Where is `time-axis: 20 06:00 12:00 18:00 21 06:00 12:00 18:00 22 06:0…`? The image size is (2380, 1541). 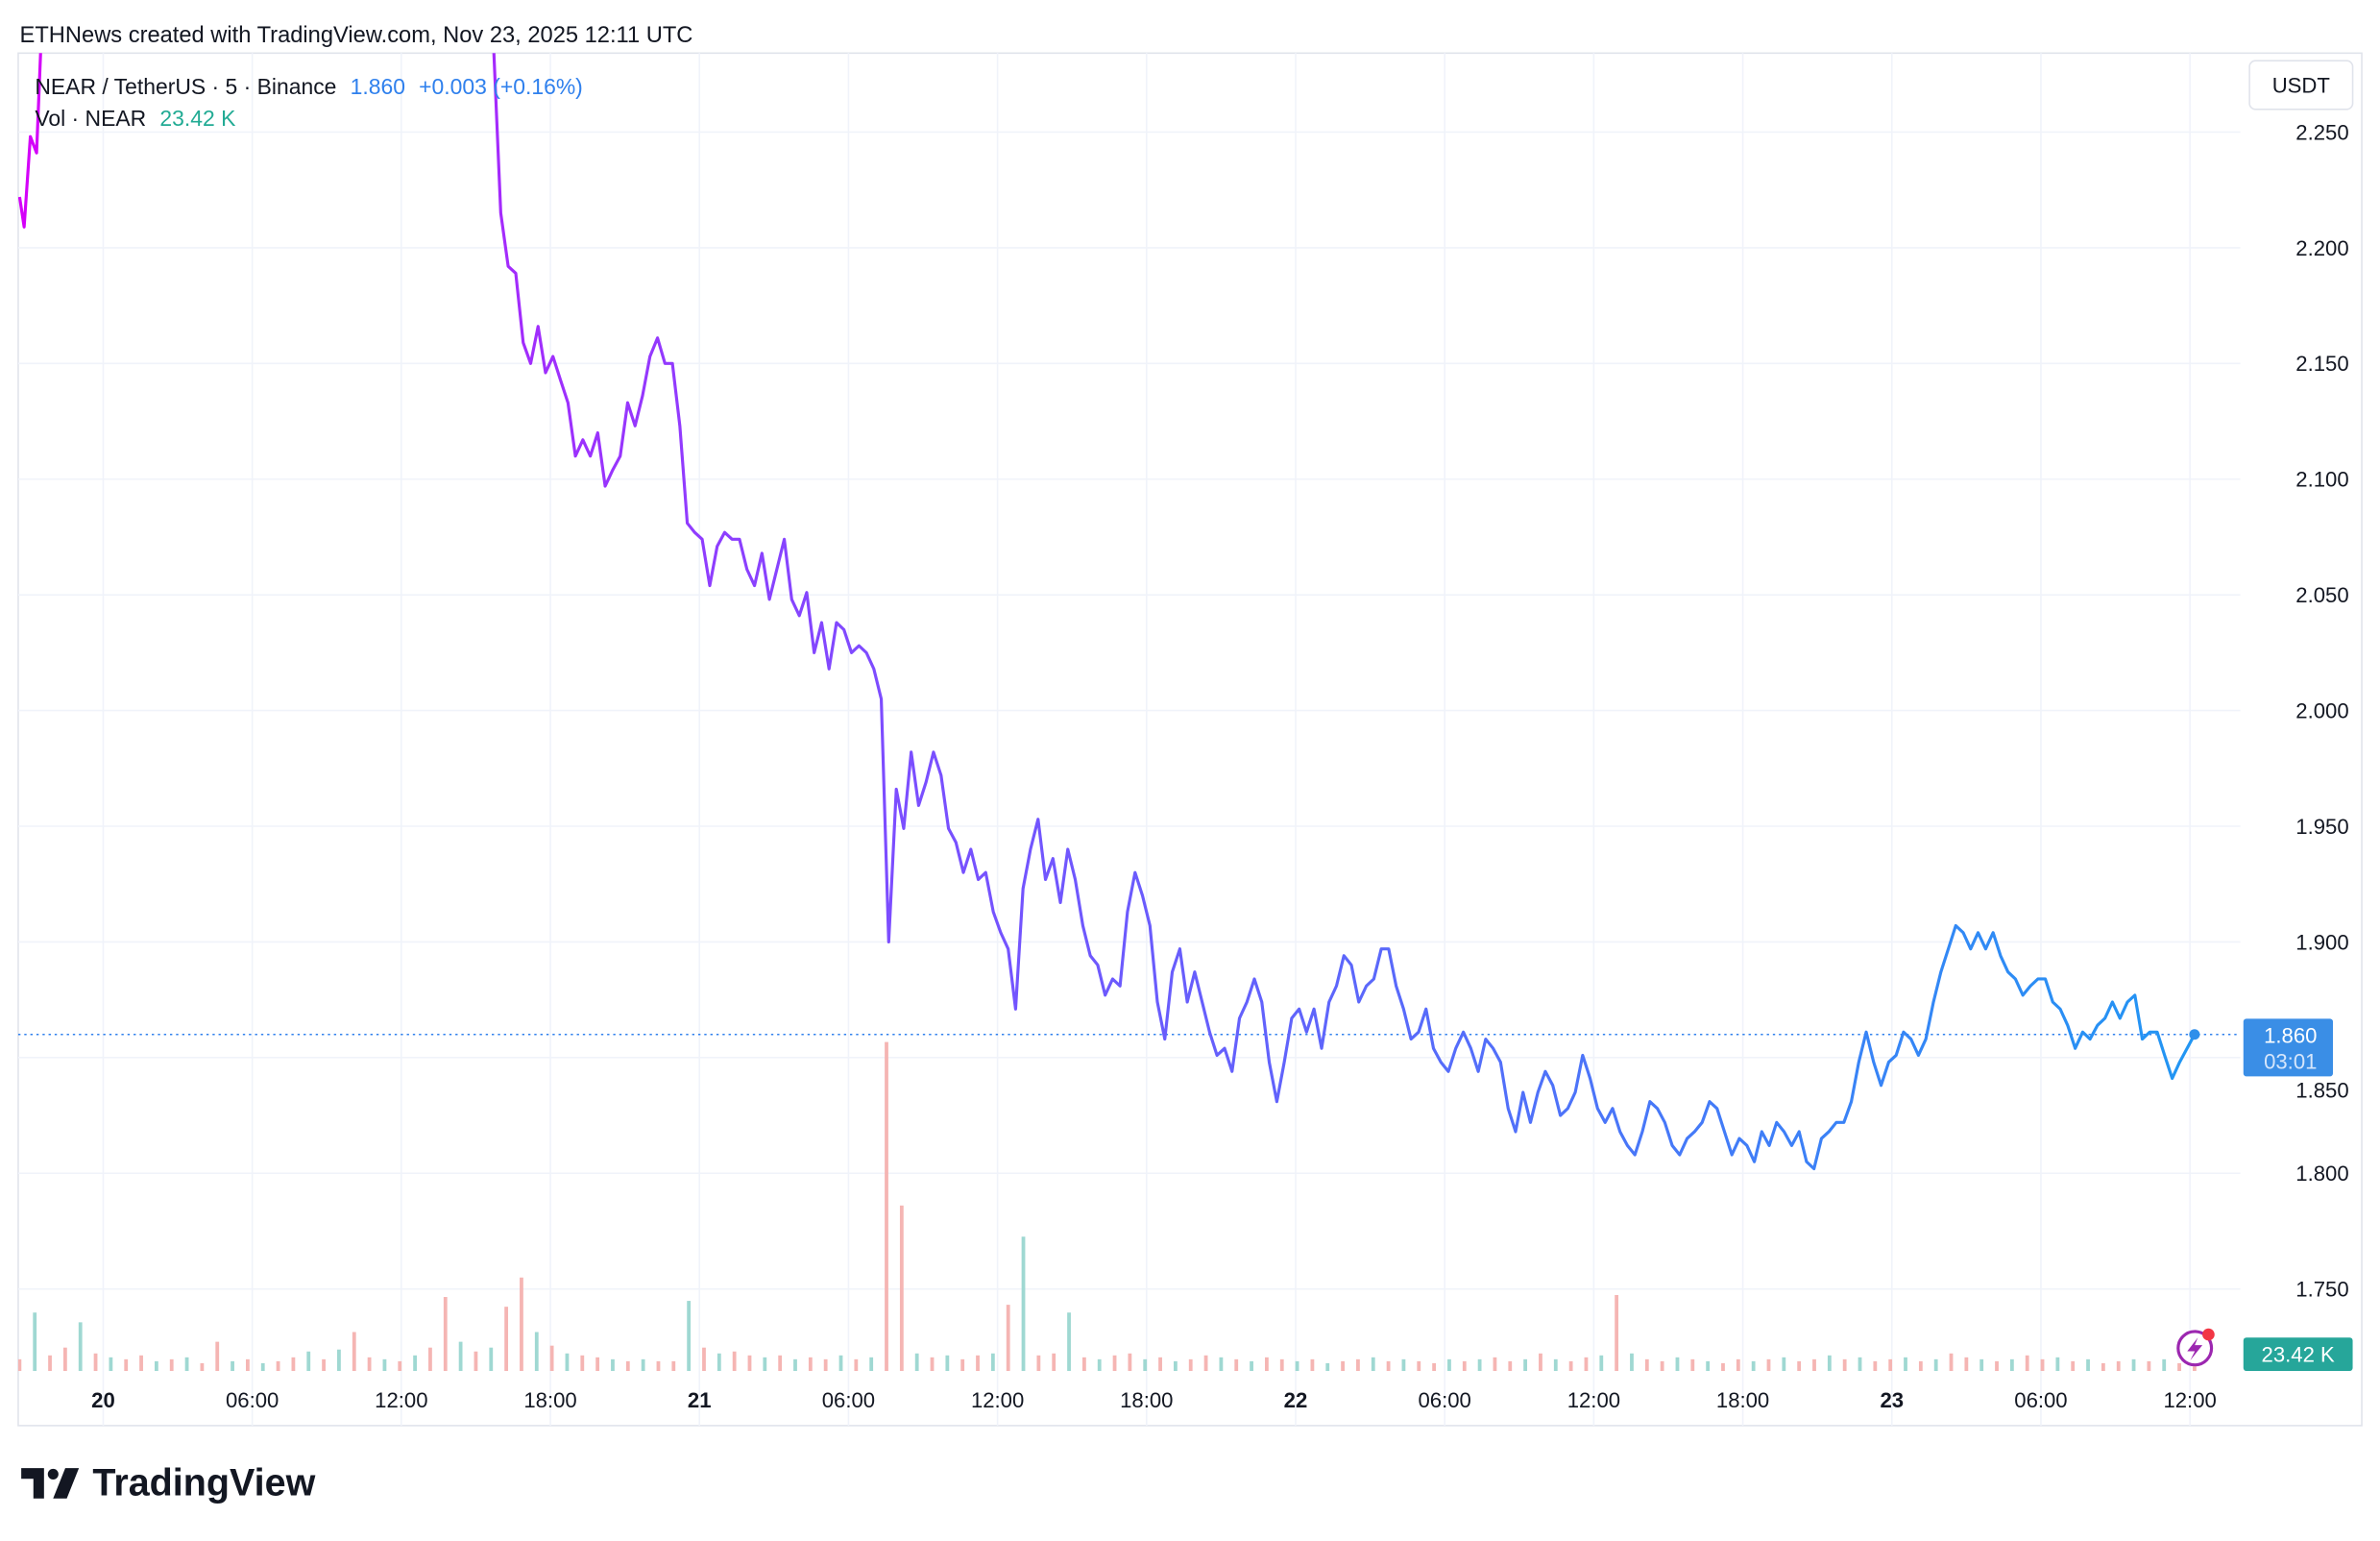 time-axis: 20 06:00 12:00 18:00 21 06:00 12:00 18:00 22 06:0… is located at coordinates (1154, 1400).